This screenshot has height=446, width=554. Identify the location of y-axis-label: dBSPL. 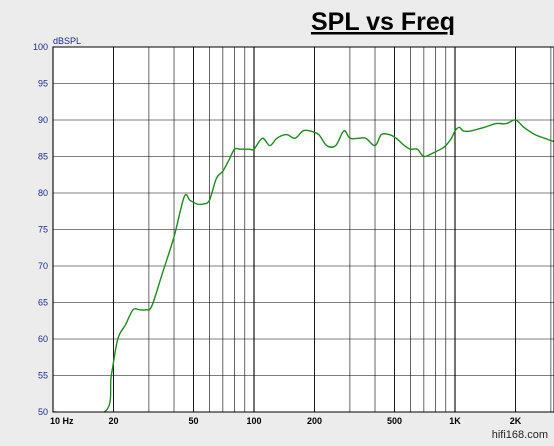
(67, 41).